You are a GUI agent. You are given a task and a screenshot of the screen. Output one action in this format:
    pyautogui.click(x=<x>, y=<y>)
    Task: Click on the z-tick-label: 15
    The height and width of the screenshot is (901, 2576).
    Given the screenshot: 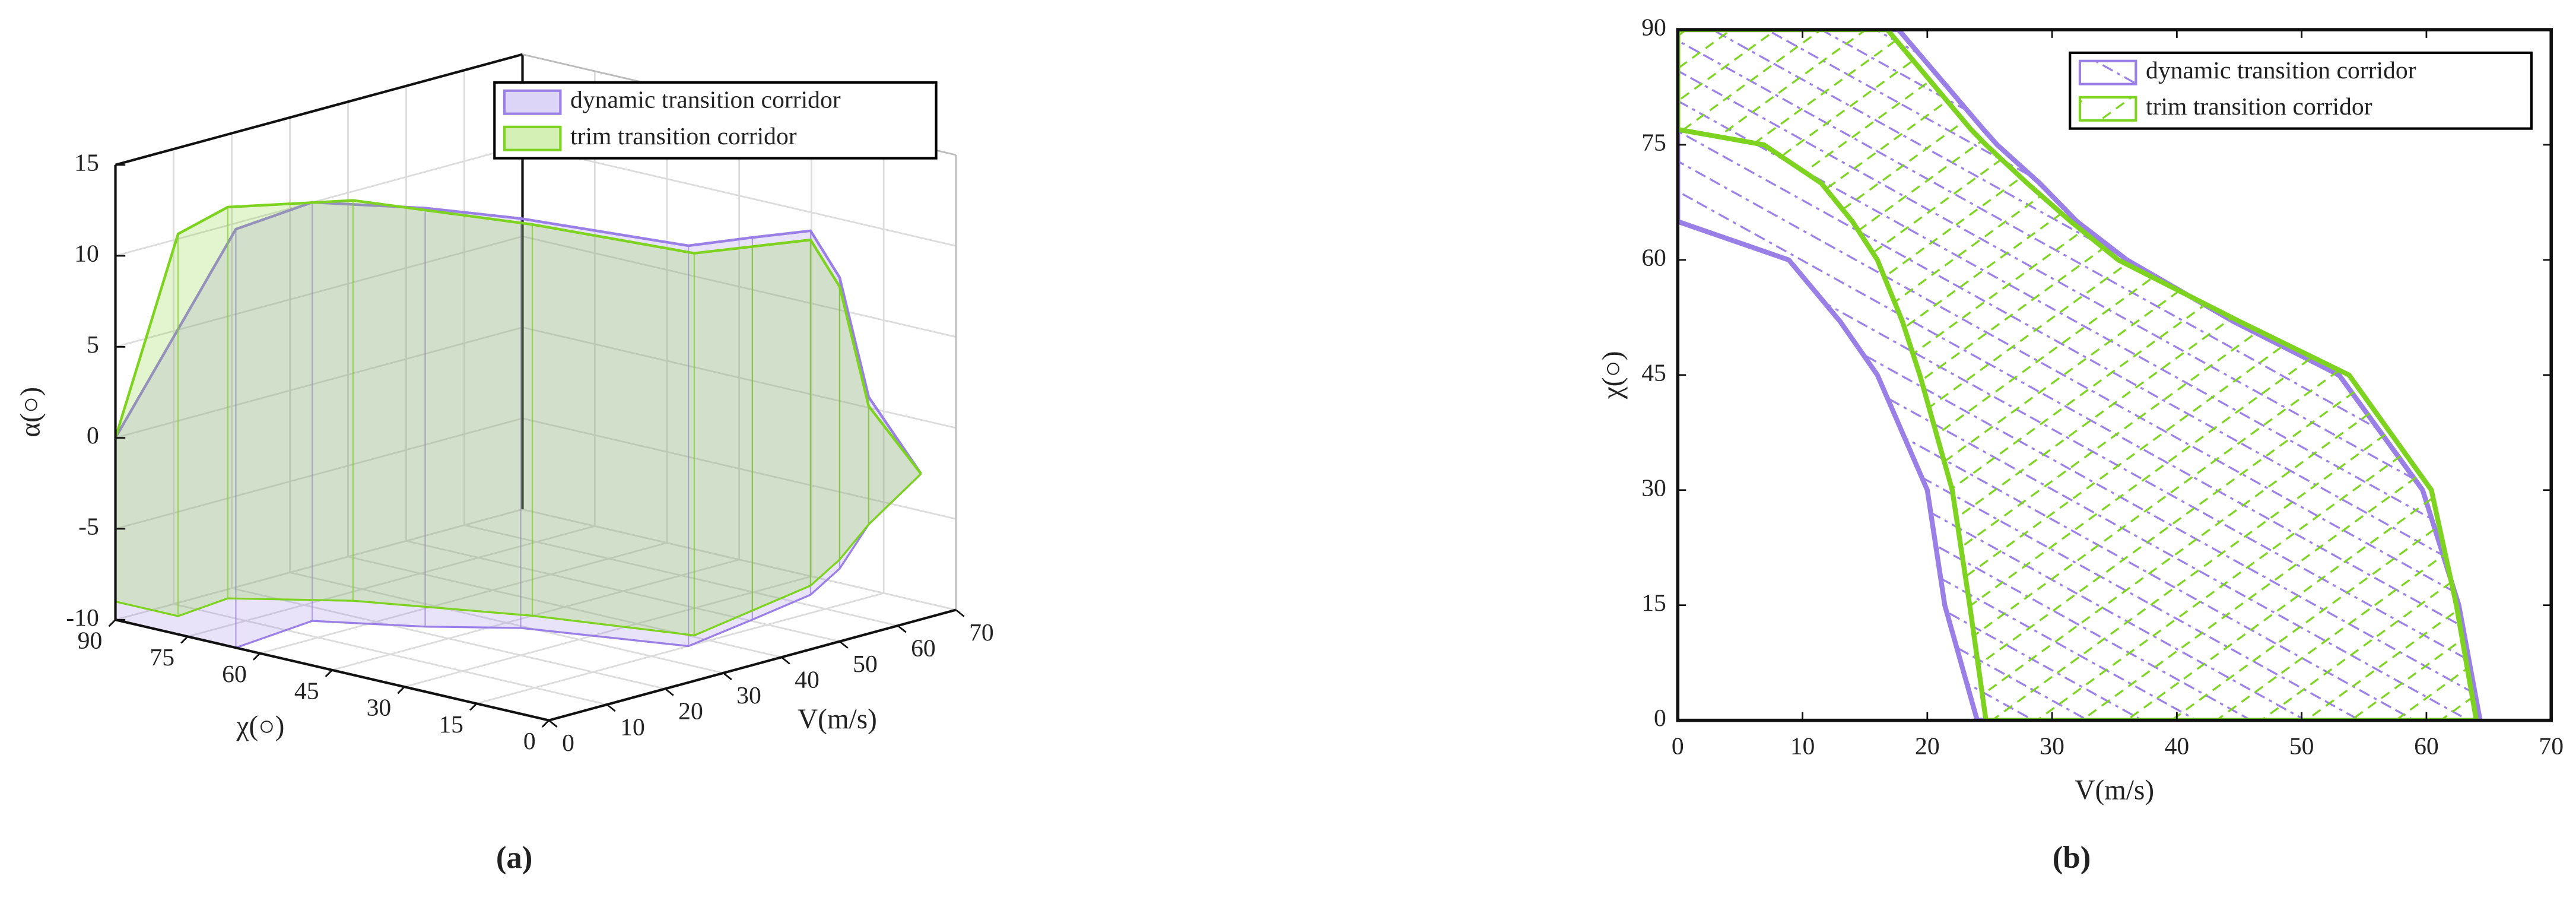 What is the action you would take?
    pyautogui.click(x=86, y=162)
    